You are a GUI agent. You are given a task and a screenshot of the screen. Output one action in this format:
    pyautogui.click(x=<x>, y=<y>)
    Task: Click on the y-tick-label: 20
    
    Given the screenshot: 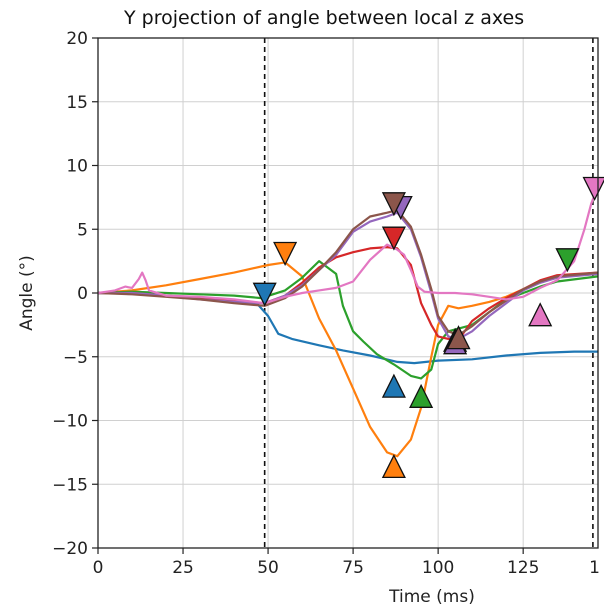 What is the action you would take?
    pyautogui.click(x=77, y=39)
    